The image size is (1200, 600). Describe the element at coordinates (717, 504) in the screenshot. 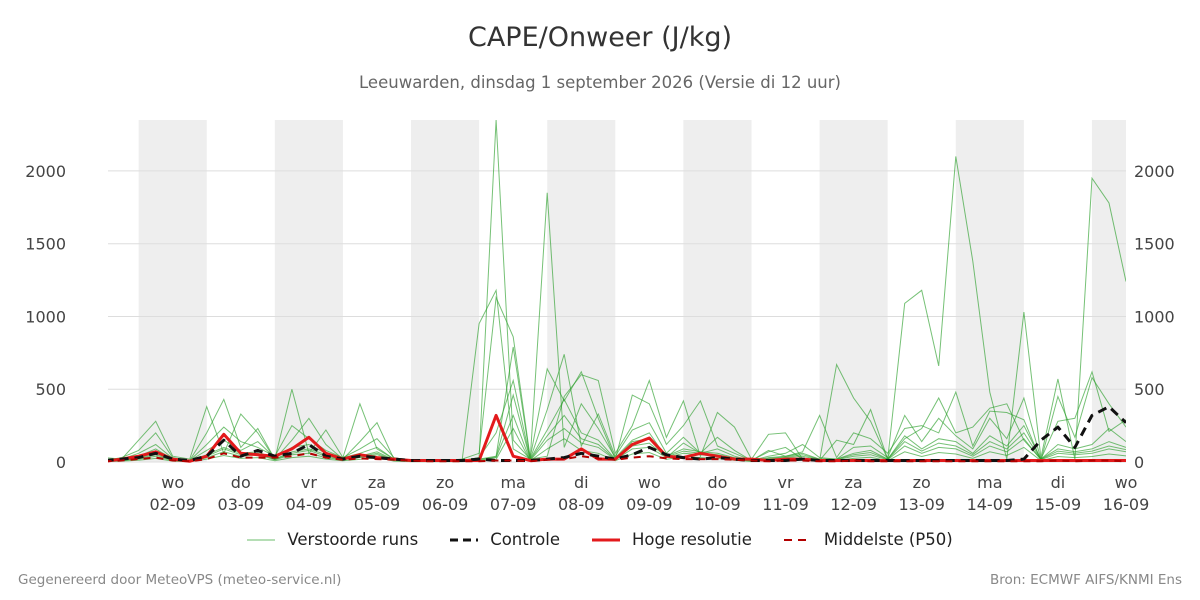

I see `x-tick-date-8: 10-09` at that location.